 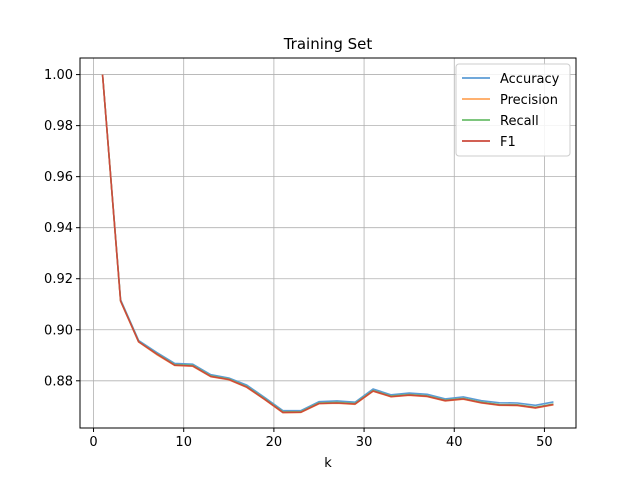 I want to click on y-tick-label: 1.00, so click(x=58, y=75).